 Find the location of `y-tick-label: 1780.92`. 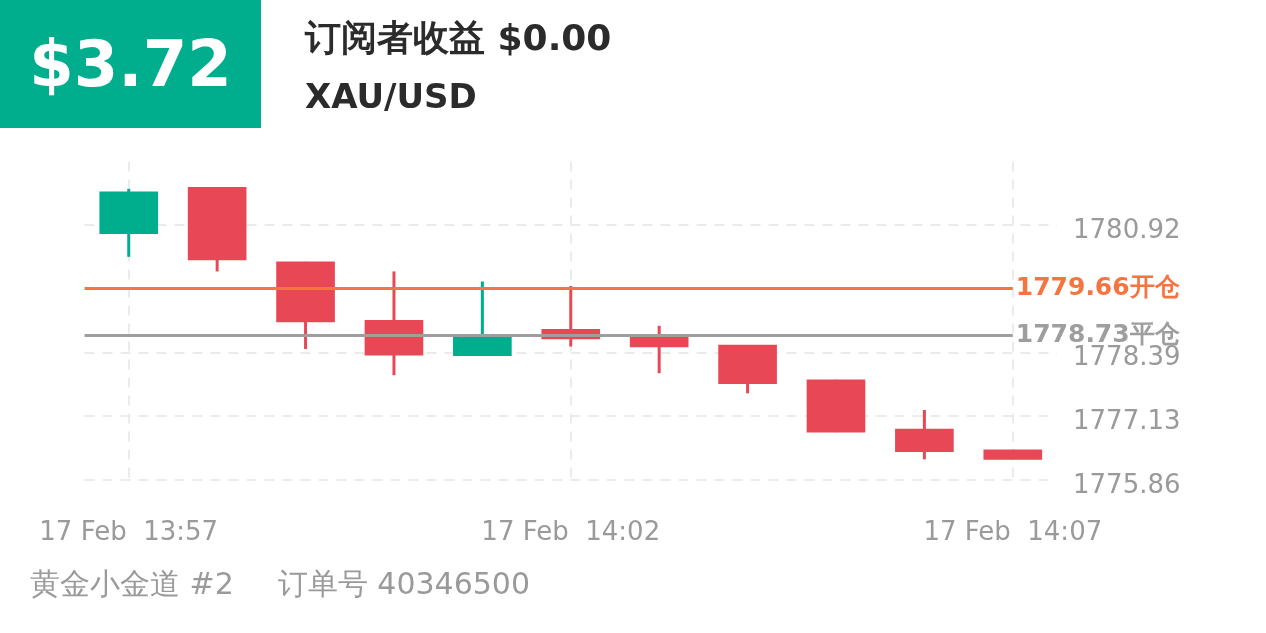

y-tick-label: 1780.92 is located at coordinates (1127, 228).